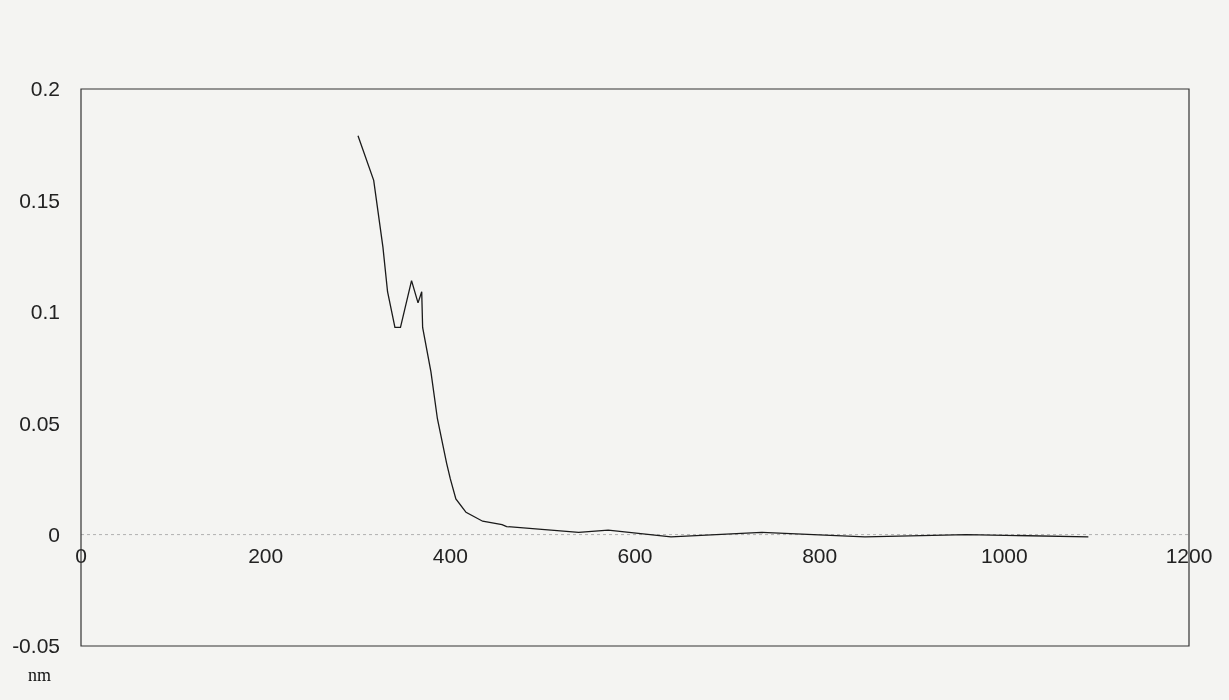  What do you see at coordinates (45, 312) in the screenshot?
I see `y-tick-label: 0.1` at bounding box center [45, 312].